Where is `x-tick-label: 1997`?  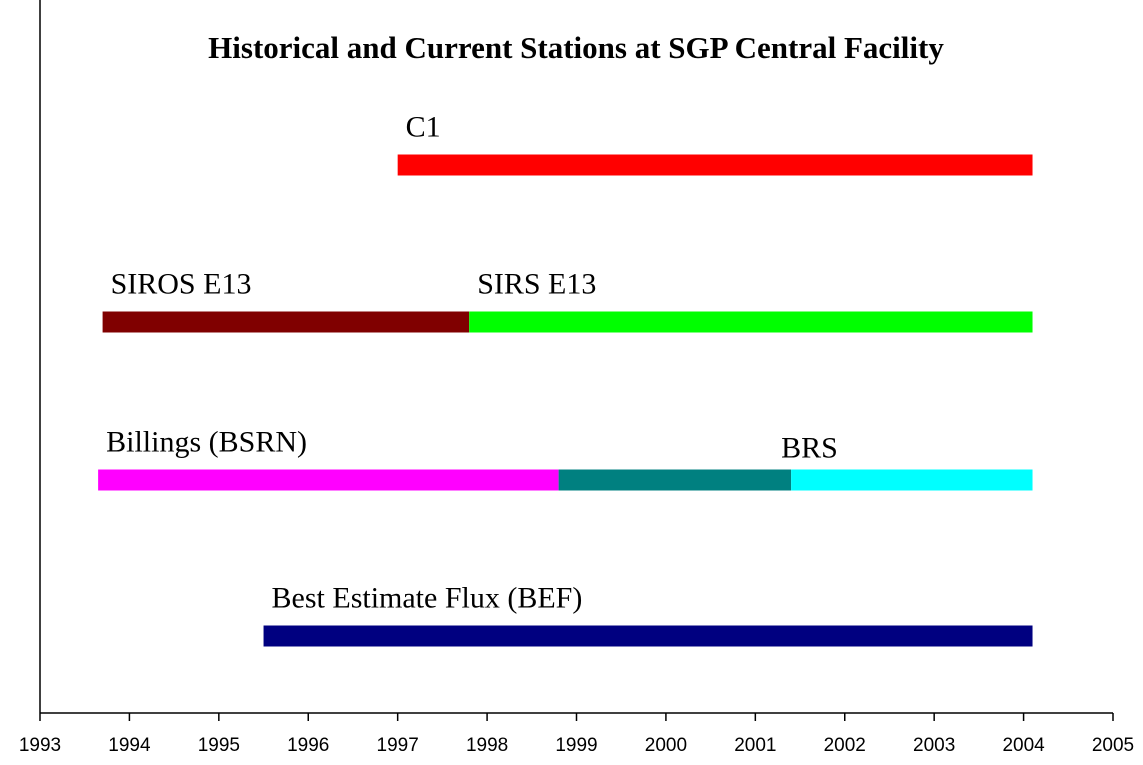 x-tick-label: 1997 is located at coordinates (398, 745).